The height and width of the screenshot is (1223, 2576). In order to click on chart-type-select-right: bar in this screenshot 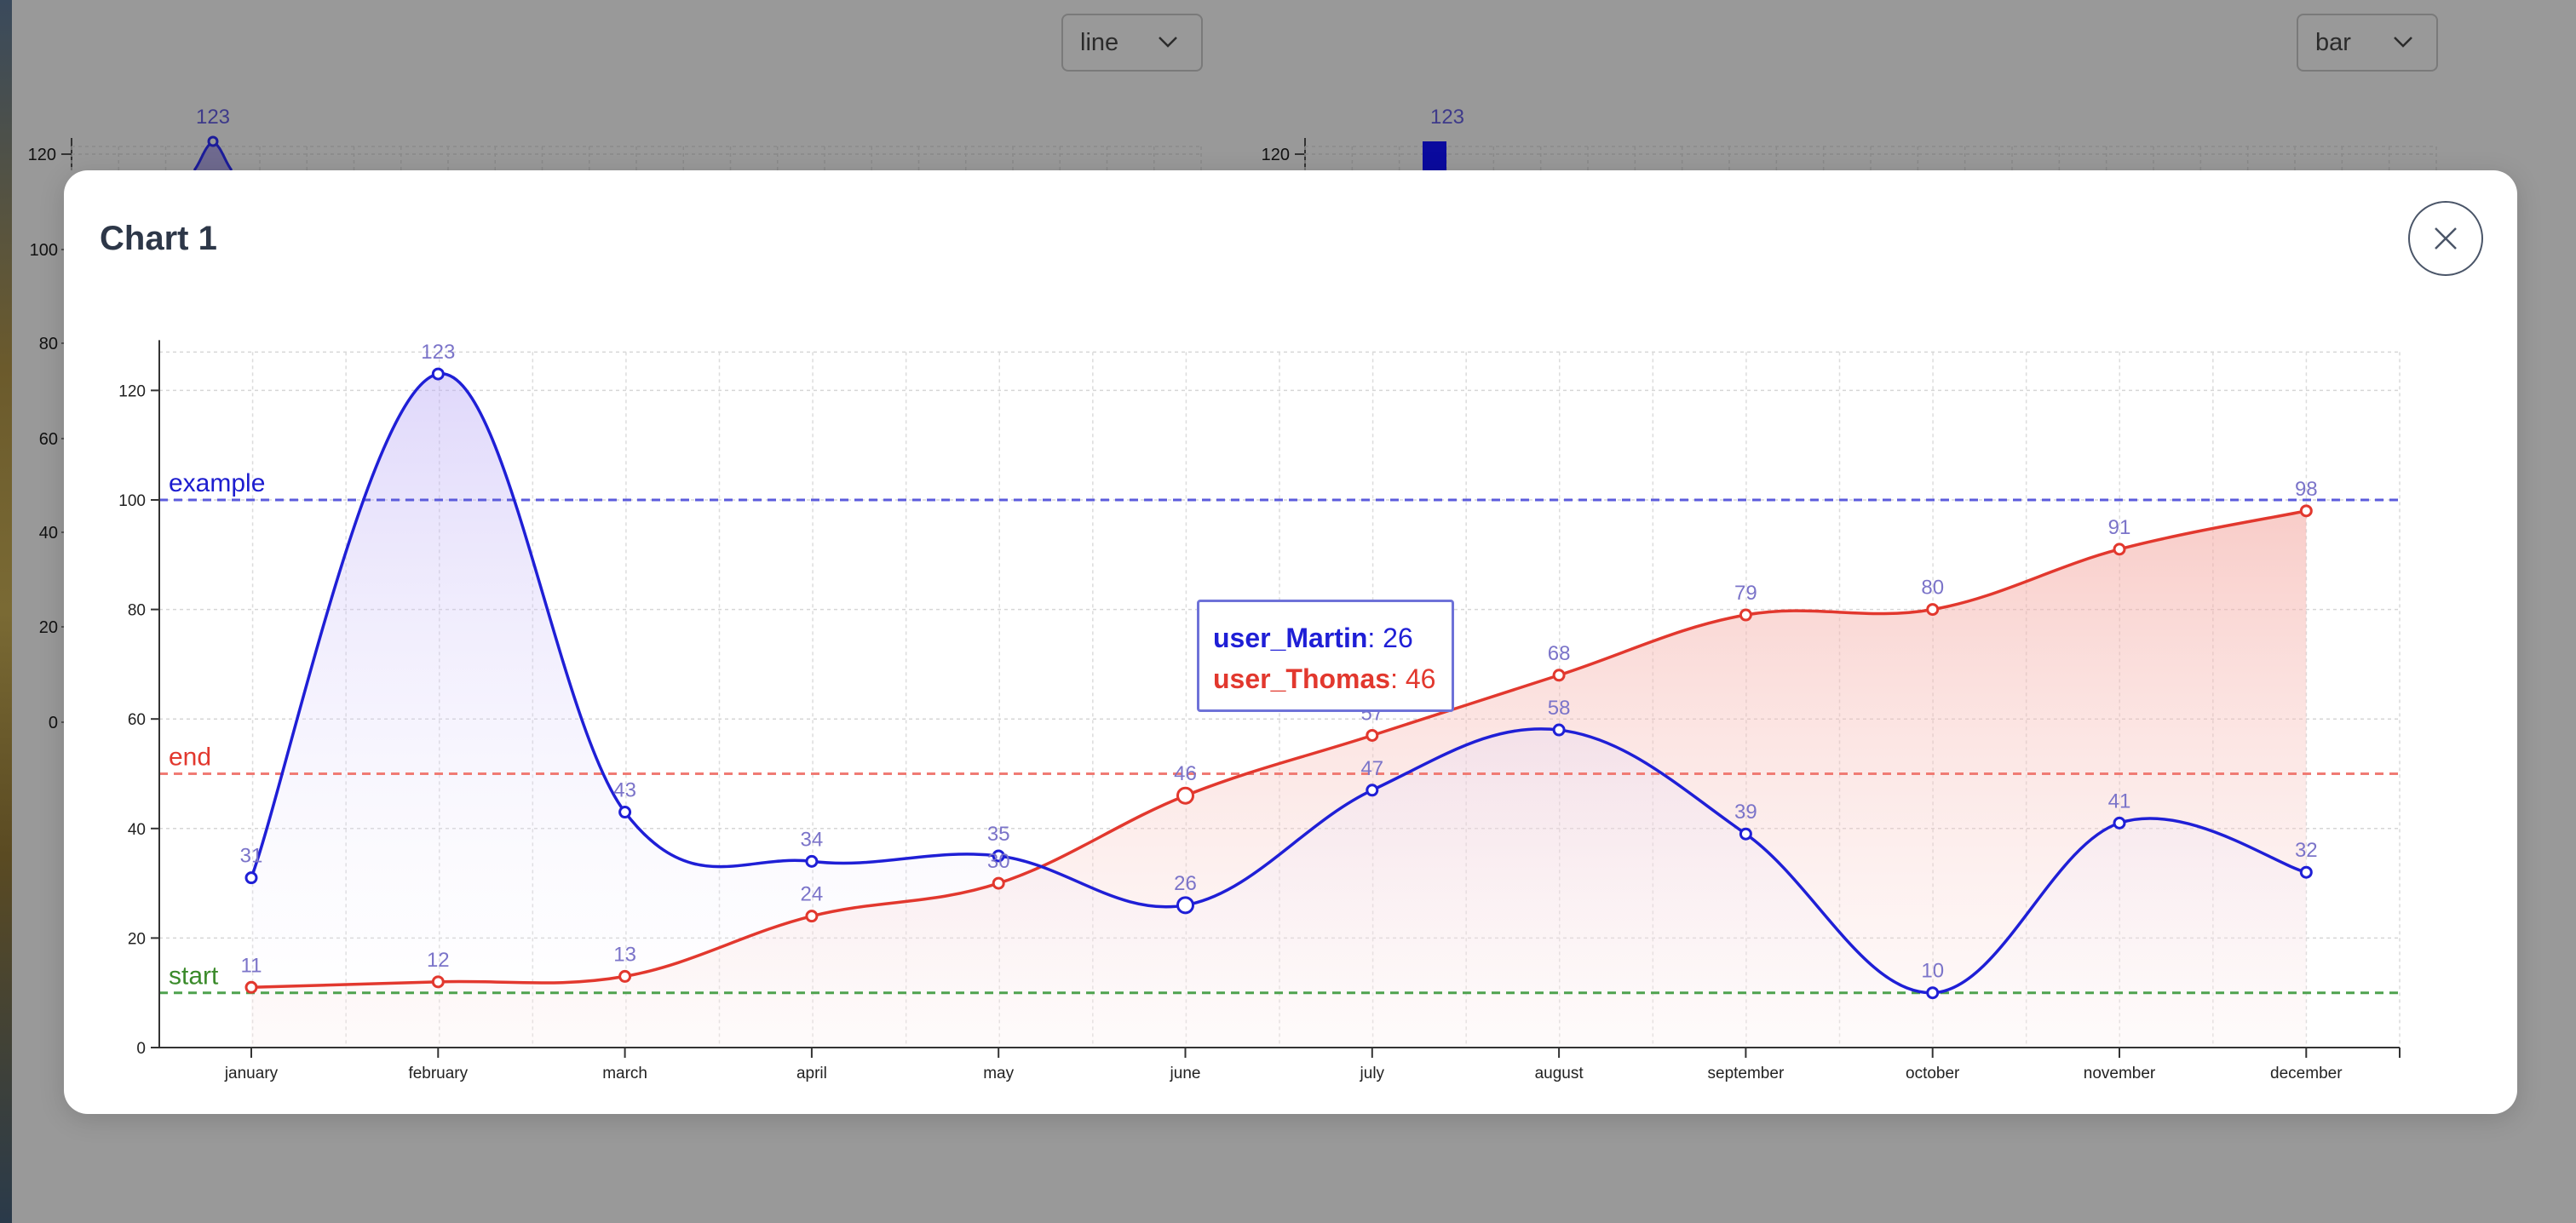, I will do `click(2368, 43)`.